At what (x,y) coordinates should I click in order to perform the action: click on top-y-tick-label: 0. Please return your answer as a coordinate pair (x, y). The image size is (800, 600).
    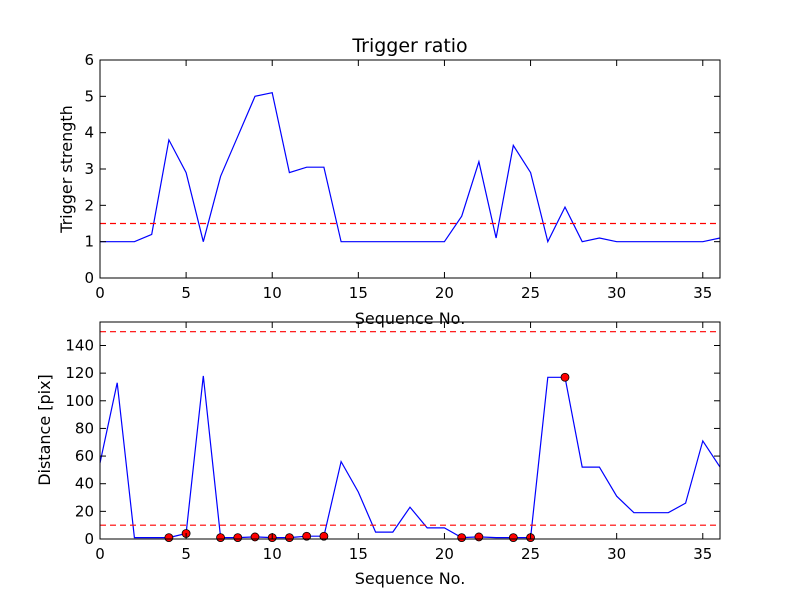
    Looking at the image, I should click on (89, 278).